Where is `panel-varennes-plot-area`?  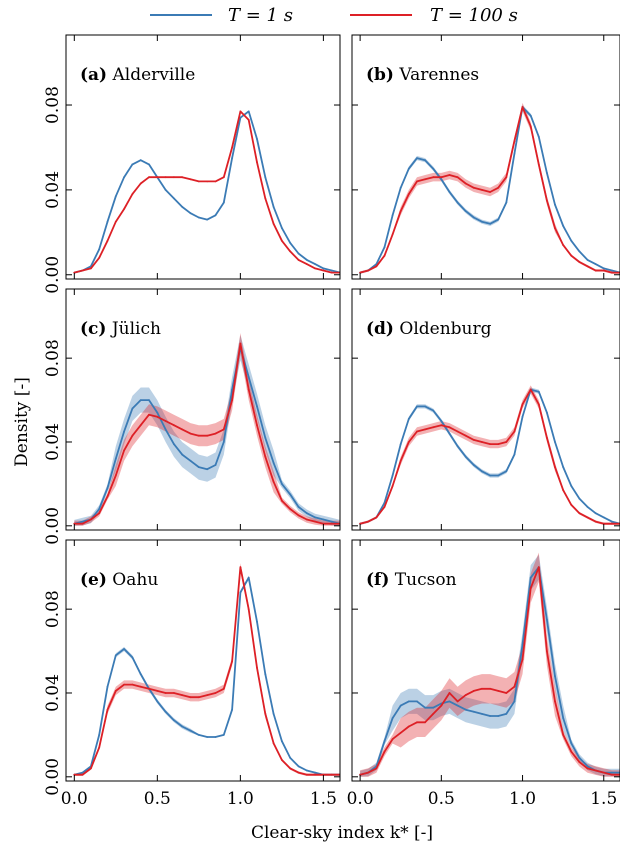
panel-varennes-plot-area is located at coordinates (489, 188).